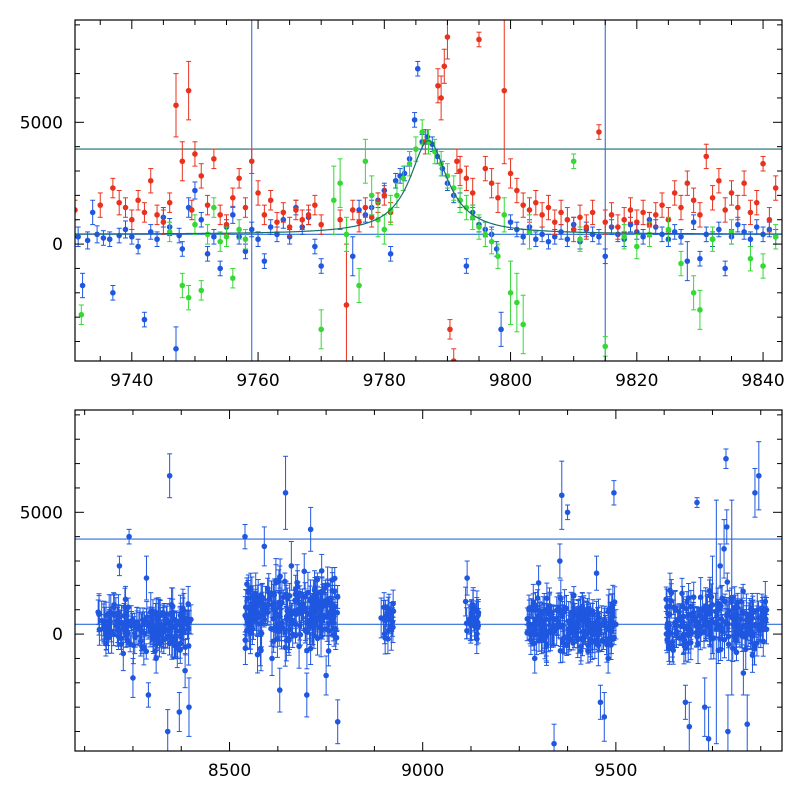 The image size is (800, 800). What do you see at coordinates (428, 187) in the screenshot?
I see `top-model-curve` at bounding box center [428, 187].